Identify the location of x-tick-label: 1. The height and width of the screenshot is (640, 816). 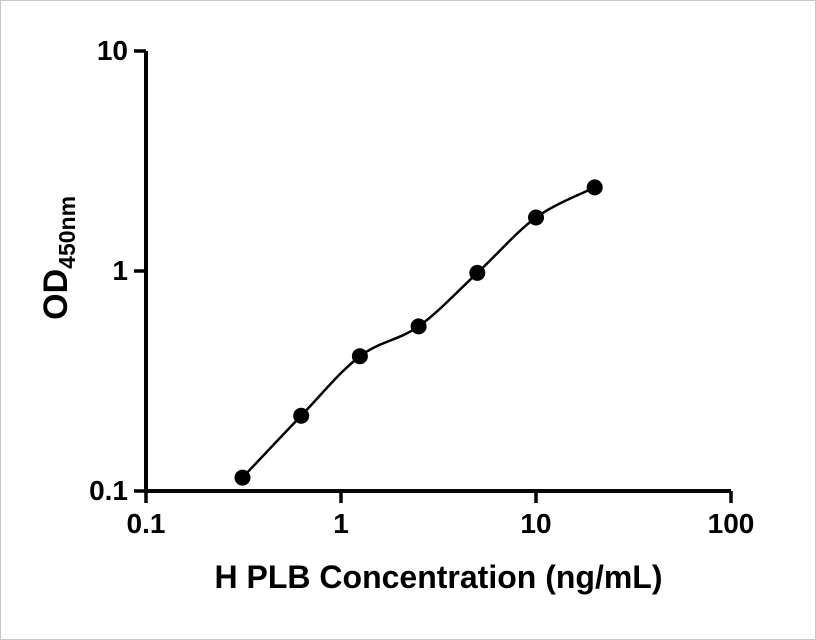
(341, 523).